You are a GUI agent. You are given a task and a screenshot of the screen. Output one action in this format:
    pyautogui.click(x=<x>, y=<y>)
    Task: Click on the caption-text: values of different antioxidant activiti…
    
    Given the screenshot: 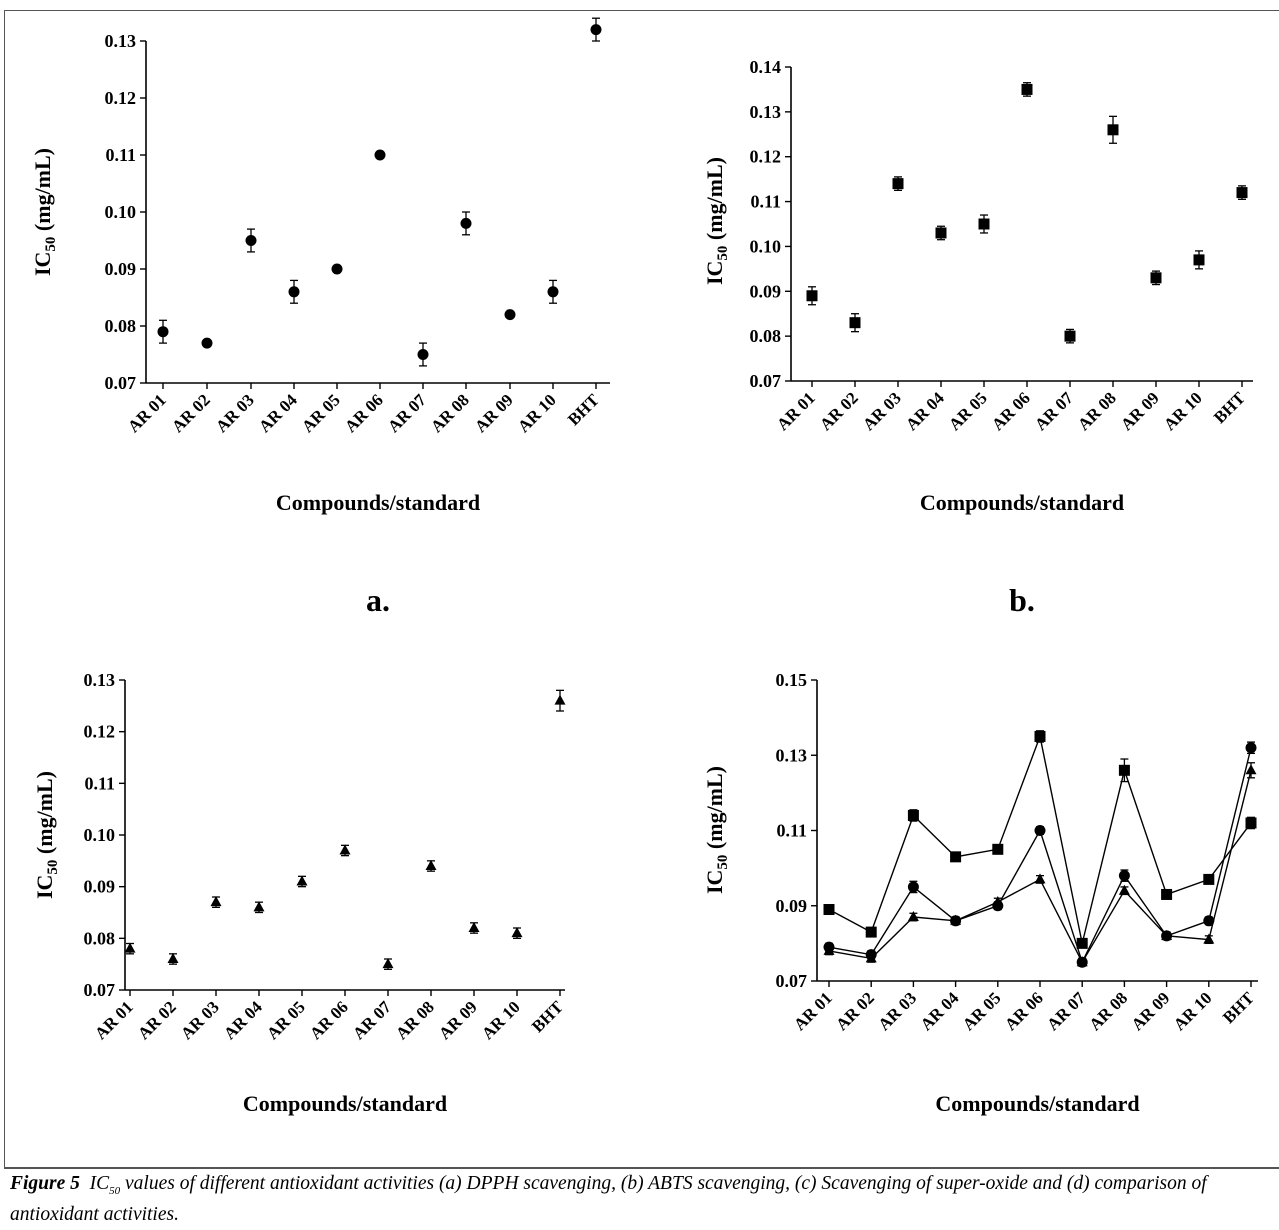 What is the action you would take?
    pyautogui.click(x=608, y=1199)
    